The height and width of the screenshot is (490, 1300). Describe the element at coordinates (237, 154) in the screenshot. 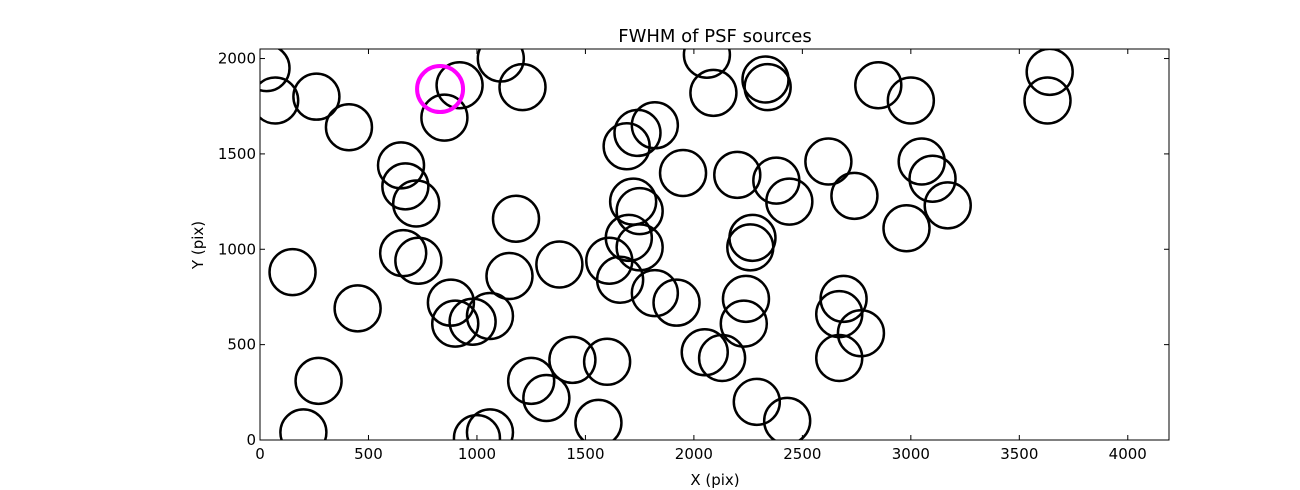

I see `y-tick-label: 1500` at that location.